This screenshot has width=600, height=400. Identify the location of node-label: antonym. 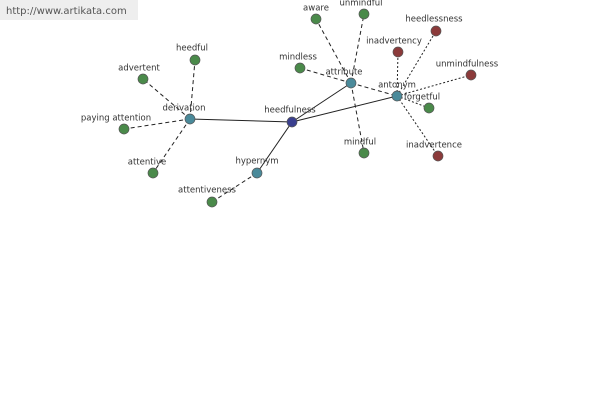
(397, 86).